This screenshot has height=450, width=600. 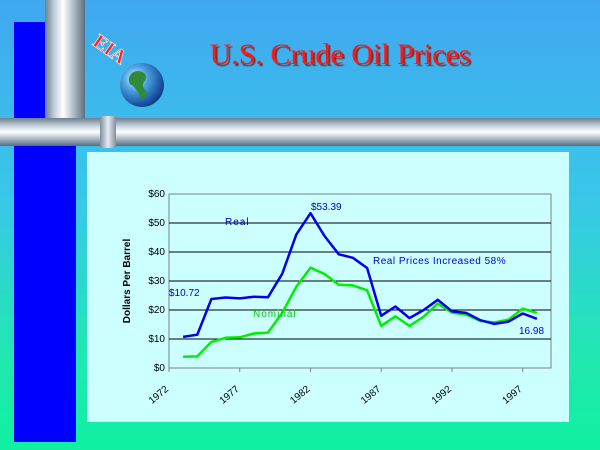 I want to click on x-tick-label: 1972, so click(x=159, y=395).